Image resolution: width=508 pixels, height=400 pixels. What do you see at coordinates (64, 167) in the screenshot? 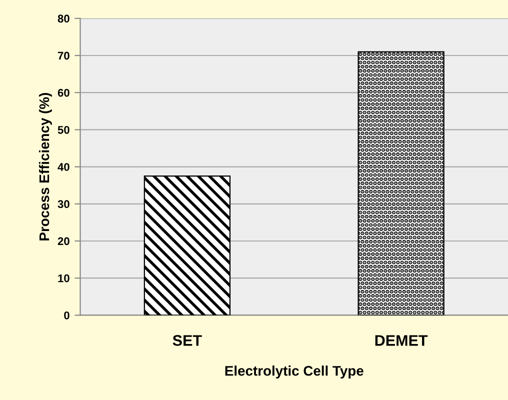
I see `y-tick-label: 40` at bounding box center [64, 167].